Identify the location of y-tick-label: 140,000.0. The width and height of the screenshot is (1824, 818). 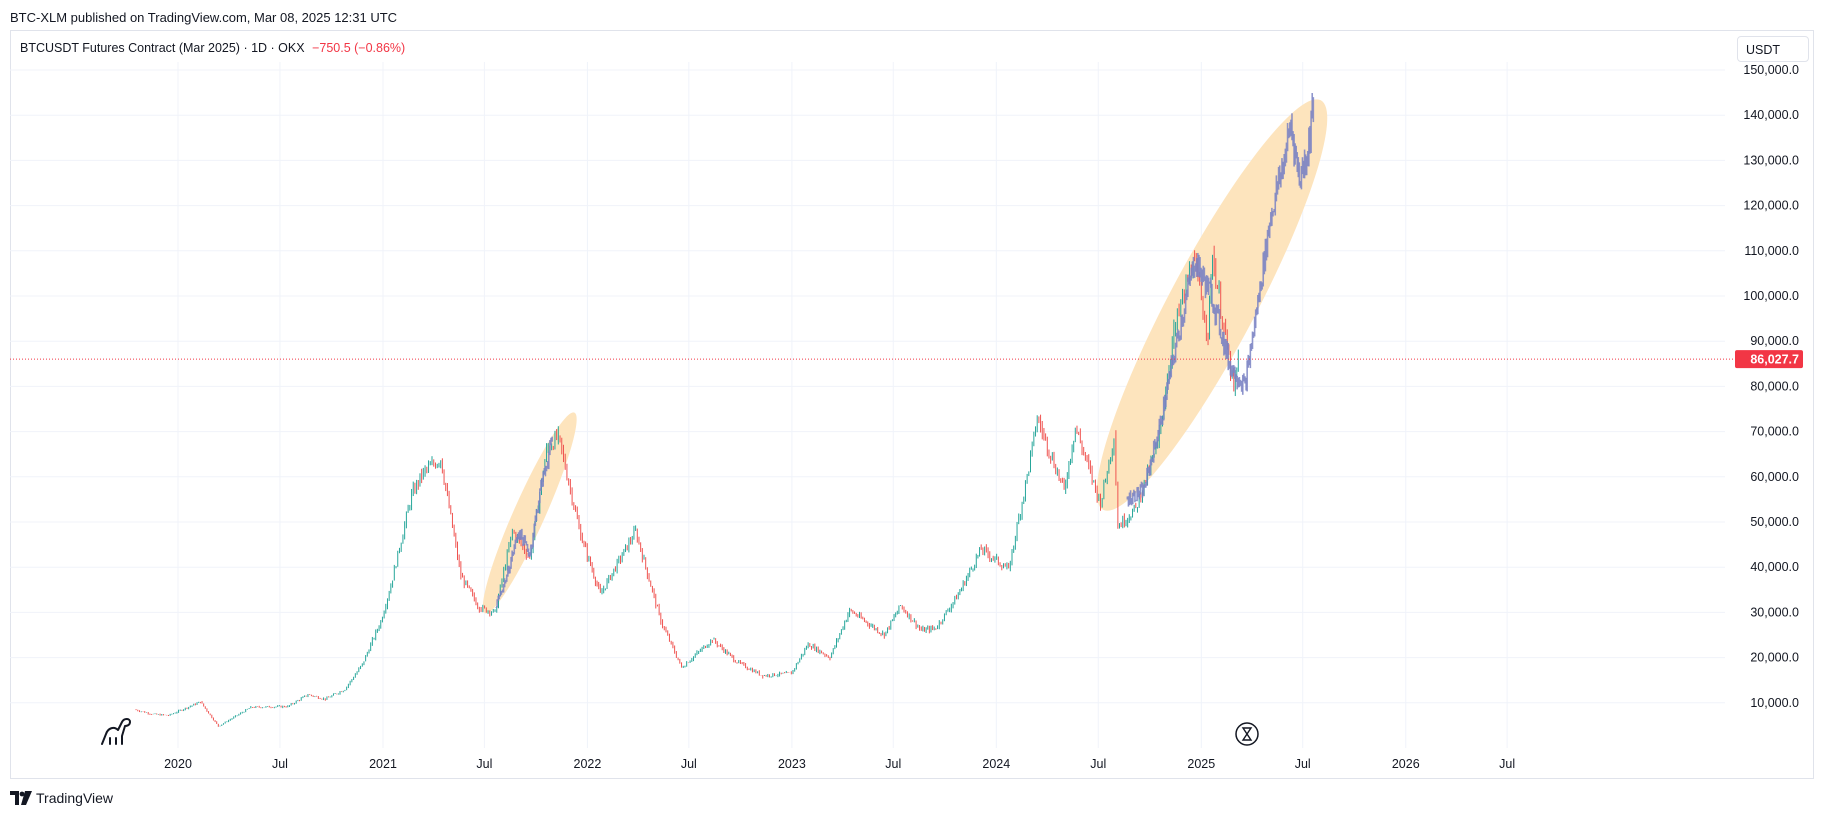
(1771, 115).